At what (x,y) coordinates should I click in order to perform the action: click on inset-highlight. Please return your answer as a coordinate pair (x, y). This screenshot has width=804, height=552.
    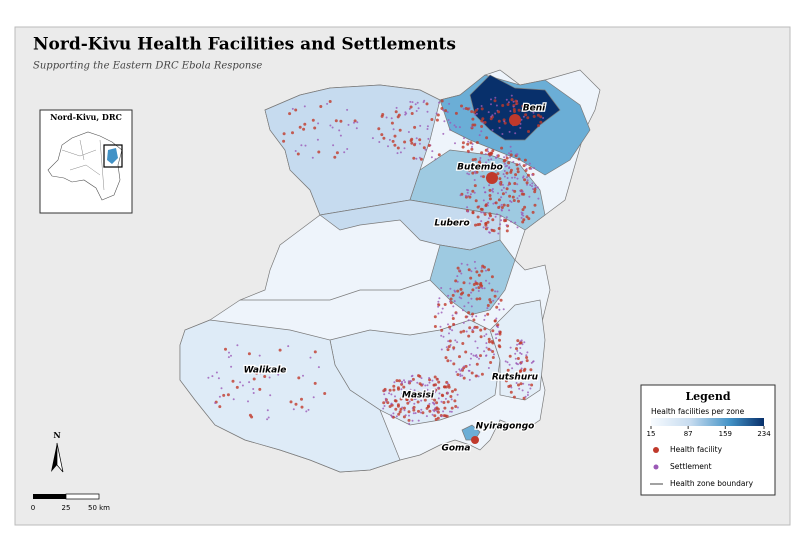
    Looking at the image, I should click on (113, 156).